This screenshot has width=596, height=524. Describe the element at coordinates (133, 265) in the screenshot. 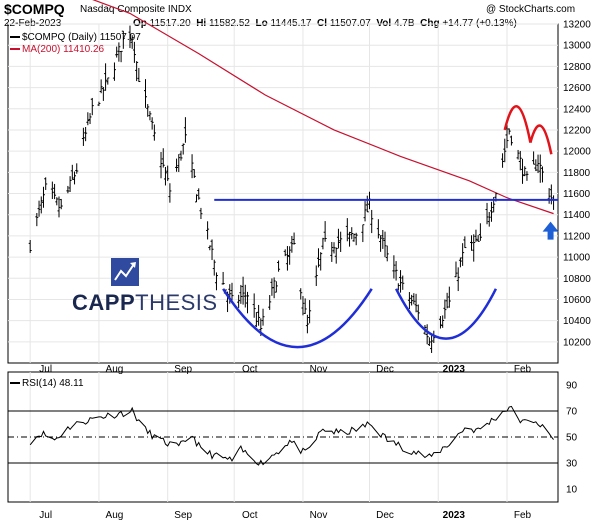

I see `logo-trend-arrow` at that location.